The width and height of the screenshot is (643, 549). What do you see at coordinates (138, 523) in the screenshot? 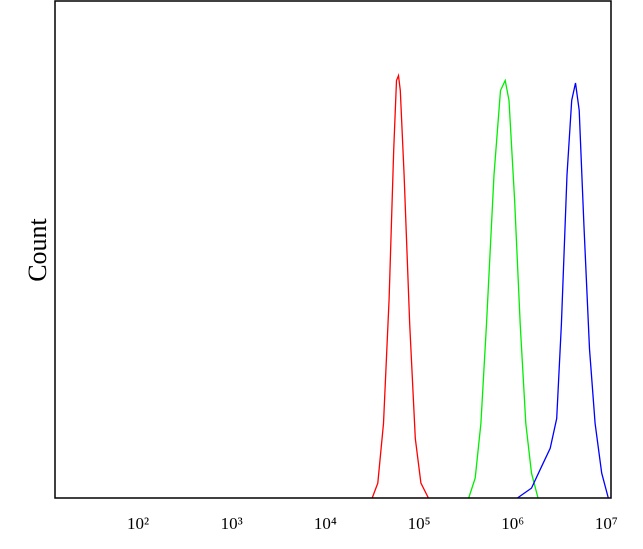
I see `x-tick-label: 10²` at bounding box center [138, 523].